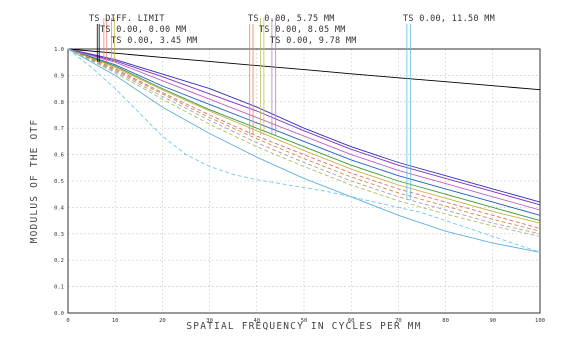  I want to click on x-tick-label: 90, so click(492, 321).